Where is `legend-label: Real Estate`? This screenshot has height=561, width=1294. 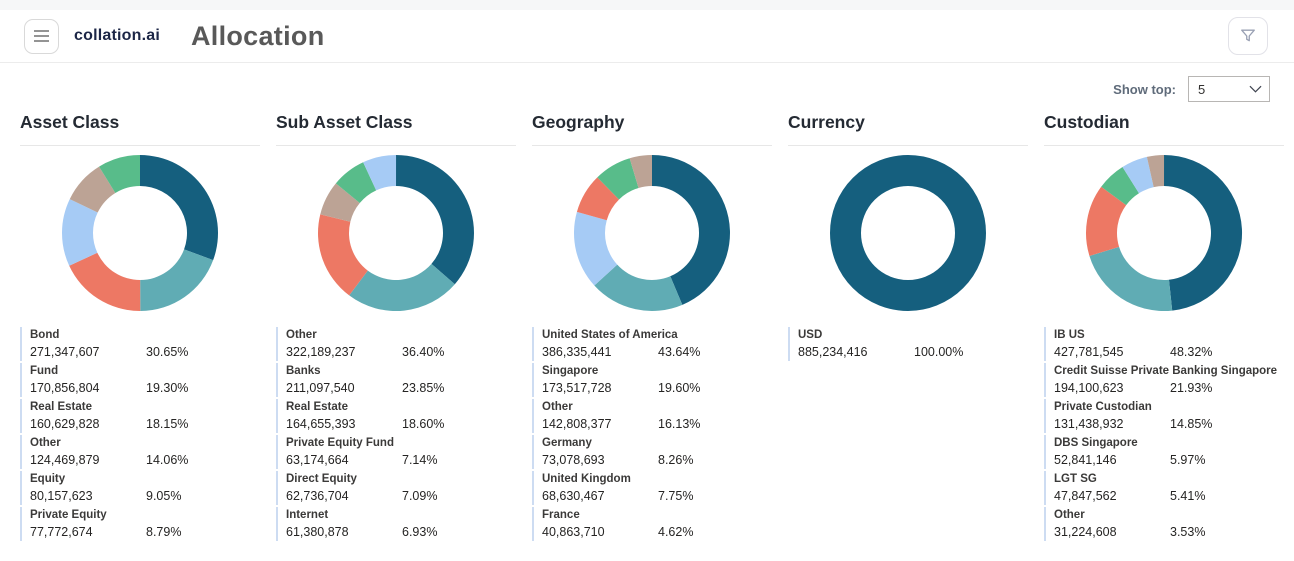 legend-label: Real Estate is located at coordinates (61, 407).